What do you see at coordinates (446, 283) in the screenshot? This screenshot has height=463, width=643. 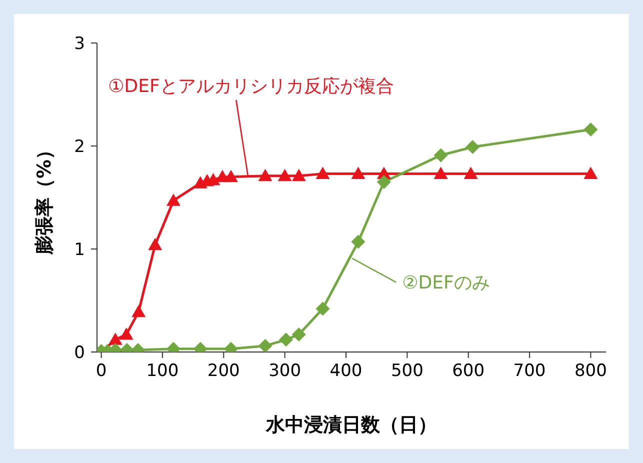 I see `annotation: ②DEFのみ` at bounding box center [446, 283].